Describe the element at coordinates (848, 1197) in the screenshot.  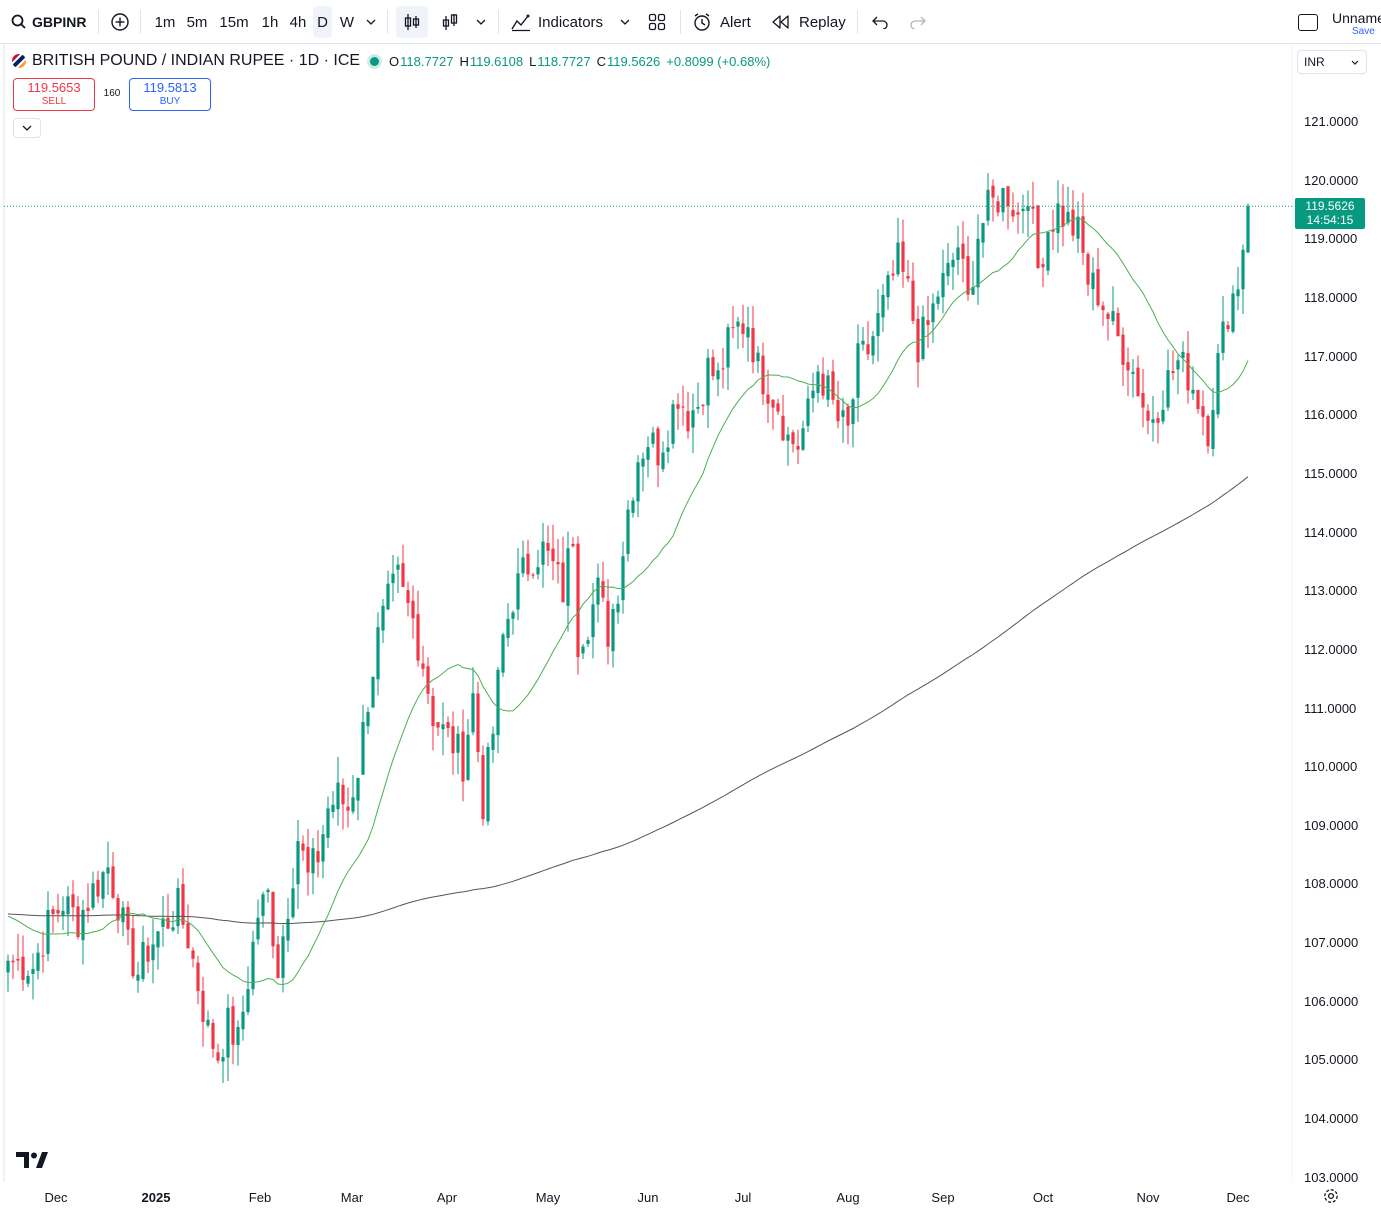
I see `time-axis-label: Aug` at that location.